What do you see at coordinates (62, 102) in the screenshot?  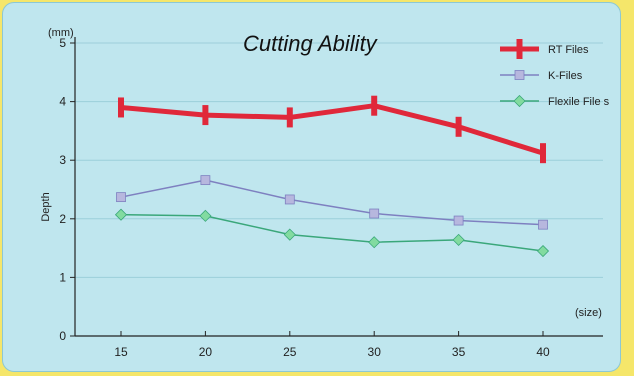 I see `y-tick-label-4: 4` at bounding box center [62, 102].